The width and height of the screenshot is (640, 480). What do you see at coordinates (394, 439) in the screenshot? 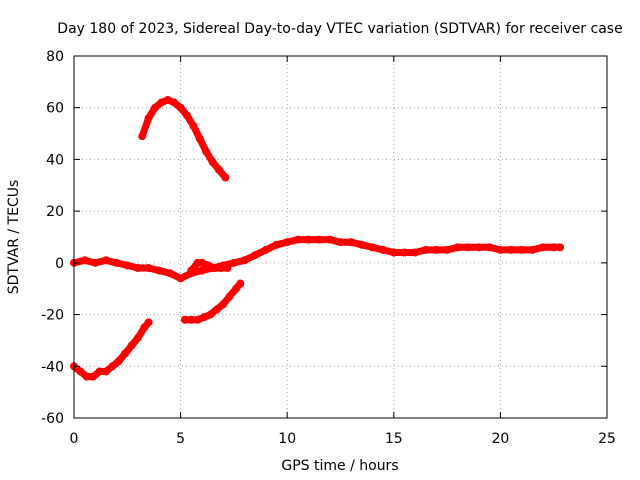
I see `x-tick-label: 15` at bounding box center [394, 439].